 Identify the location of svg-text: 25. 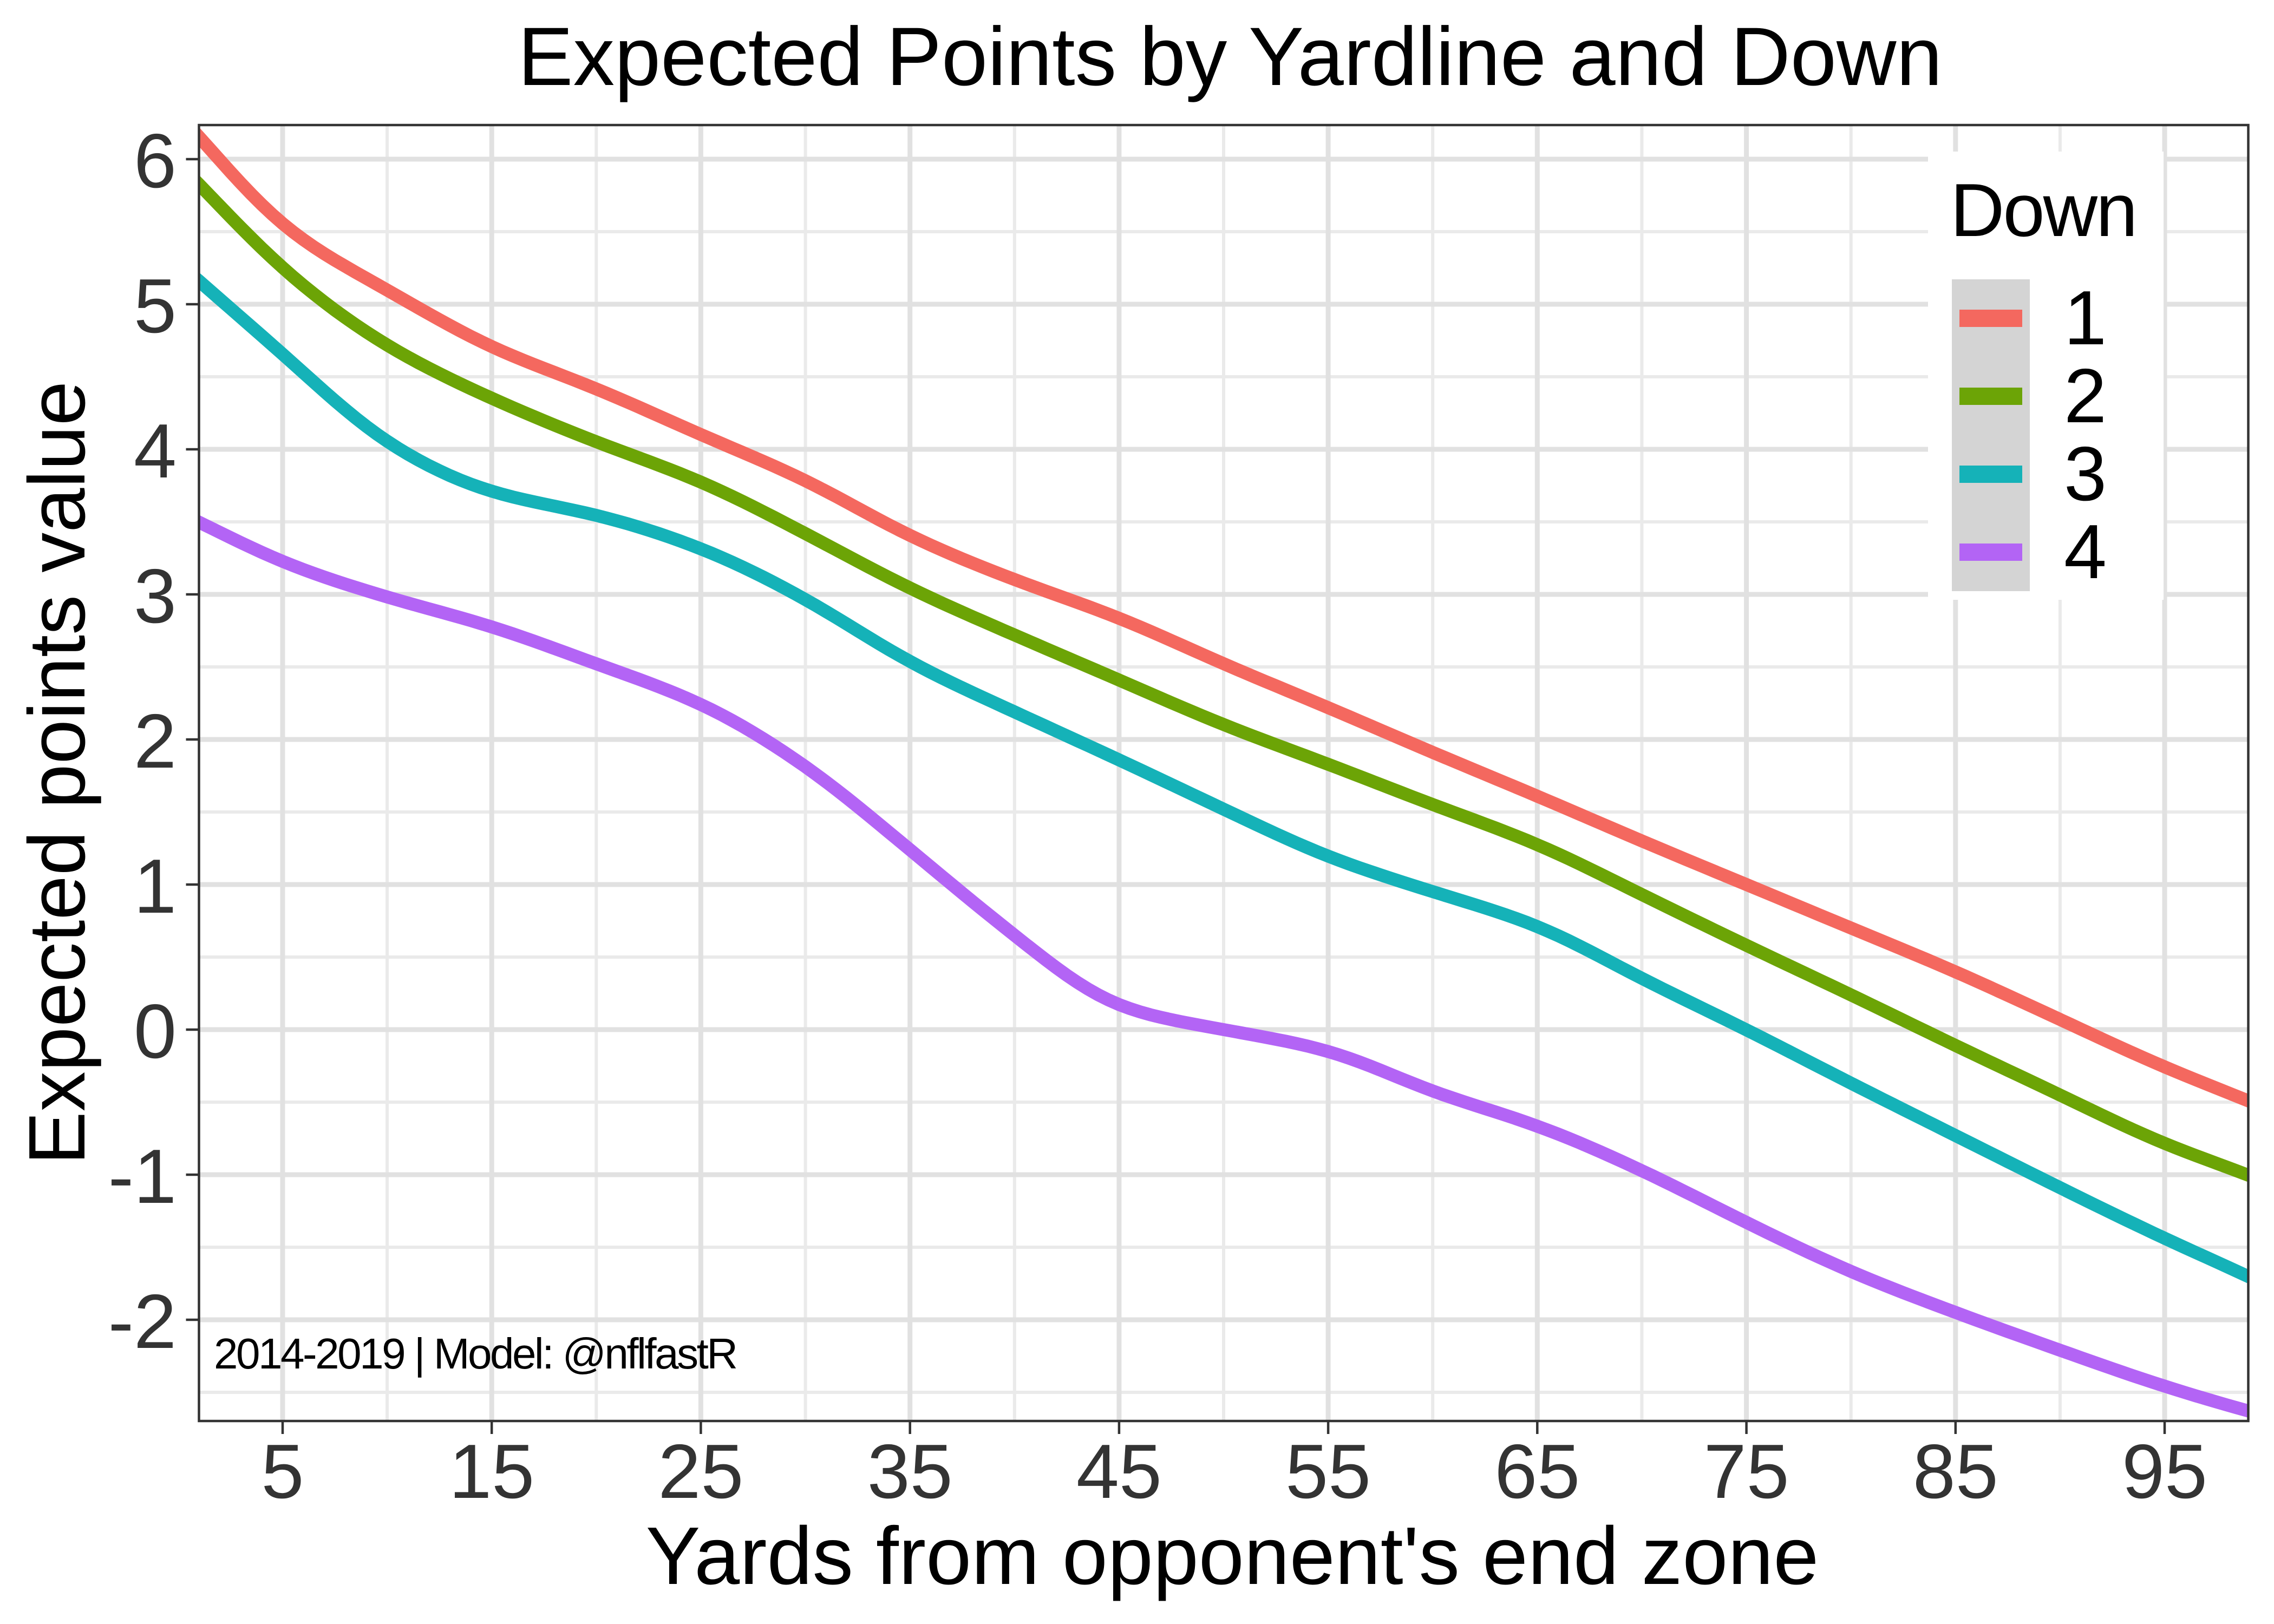
(701, 1472).